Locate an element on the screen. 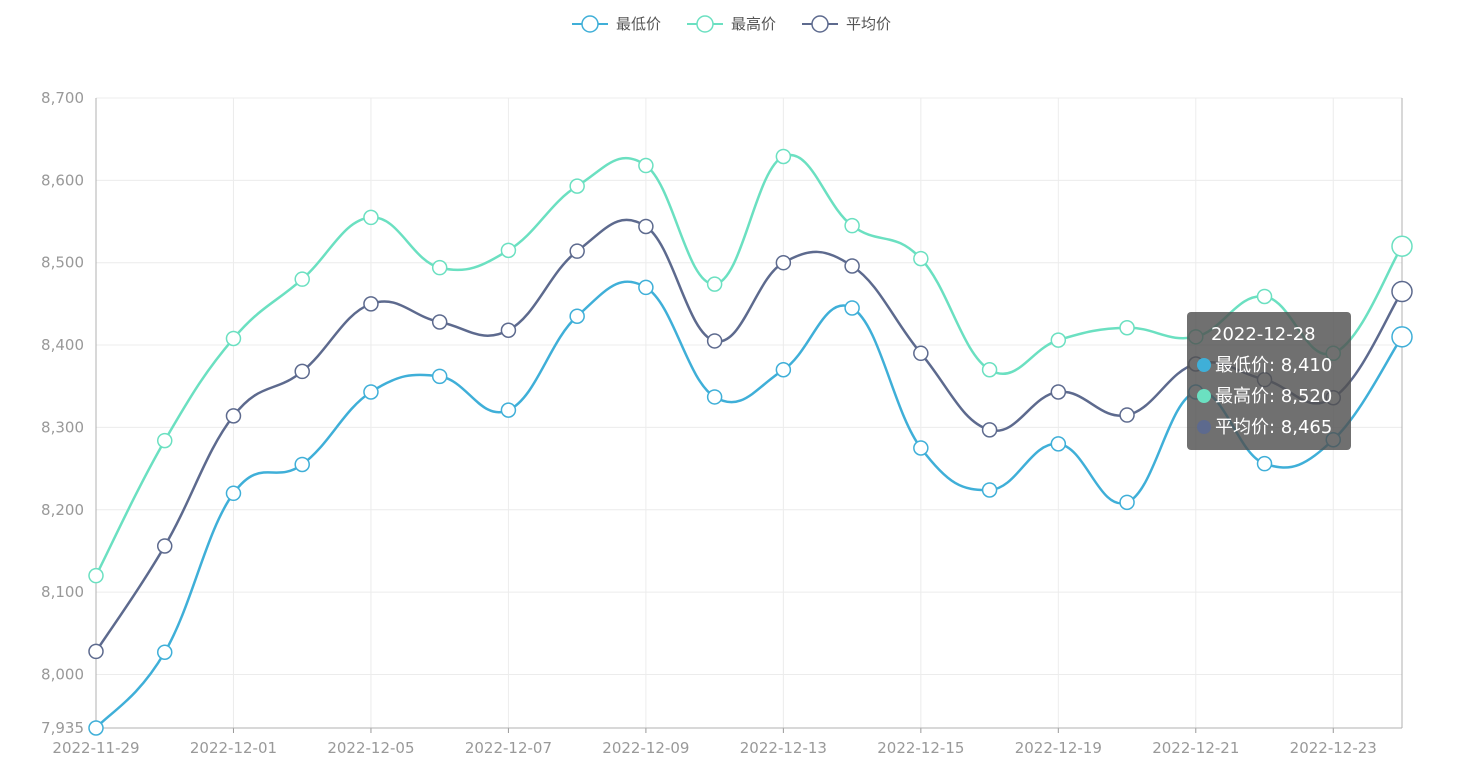  legend: 最低价 最高价 平均价 is located at coordinates (731, 24).